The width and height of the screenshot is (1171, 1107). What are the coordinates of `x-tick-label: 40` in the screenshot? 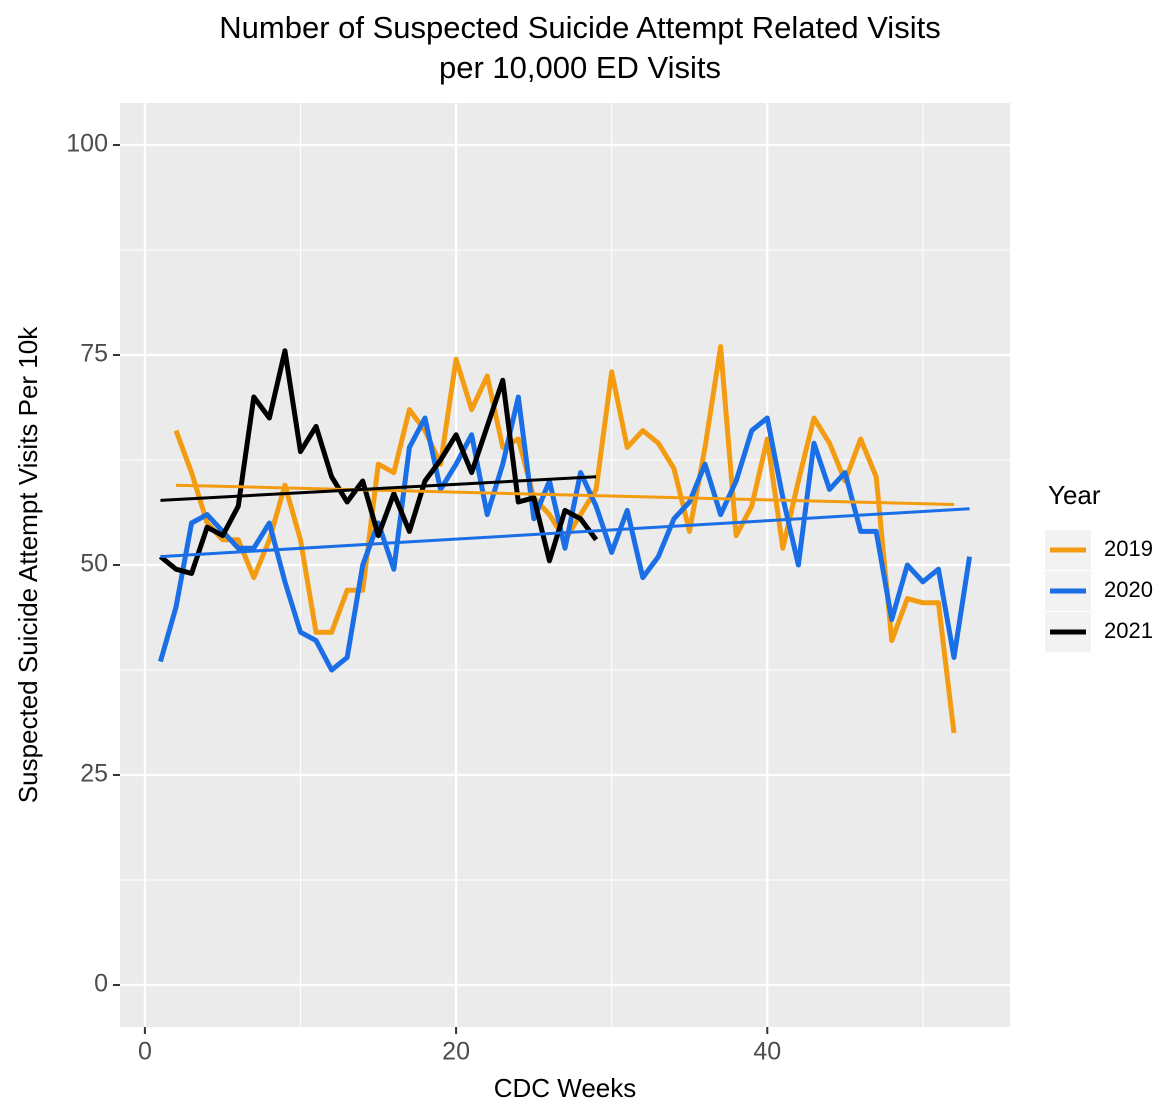 It's located at (767, 1052).